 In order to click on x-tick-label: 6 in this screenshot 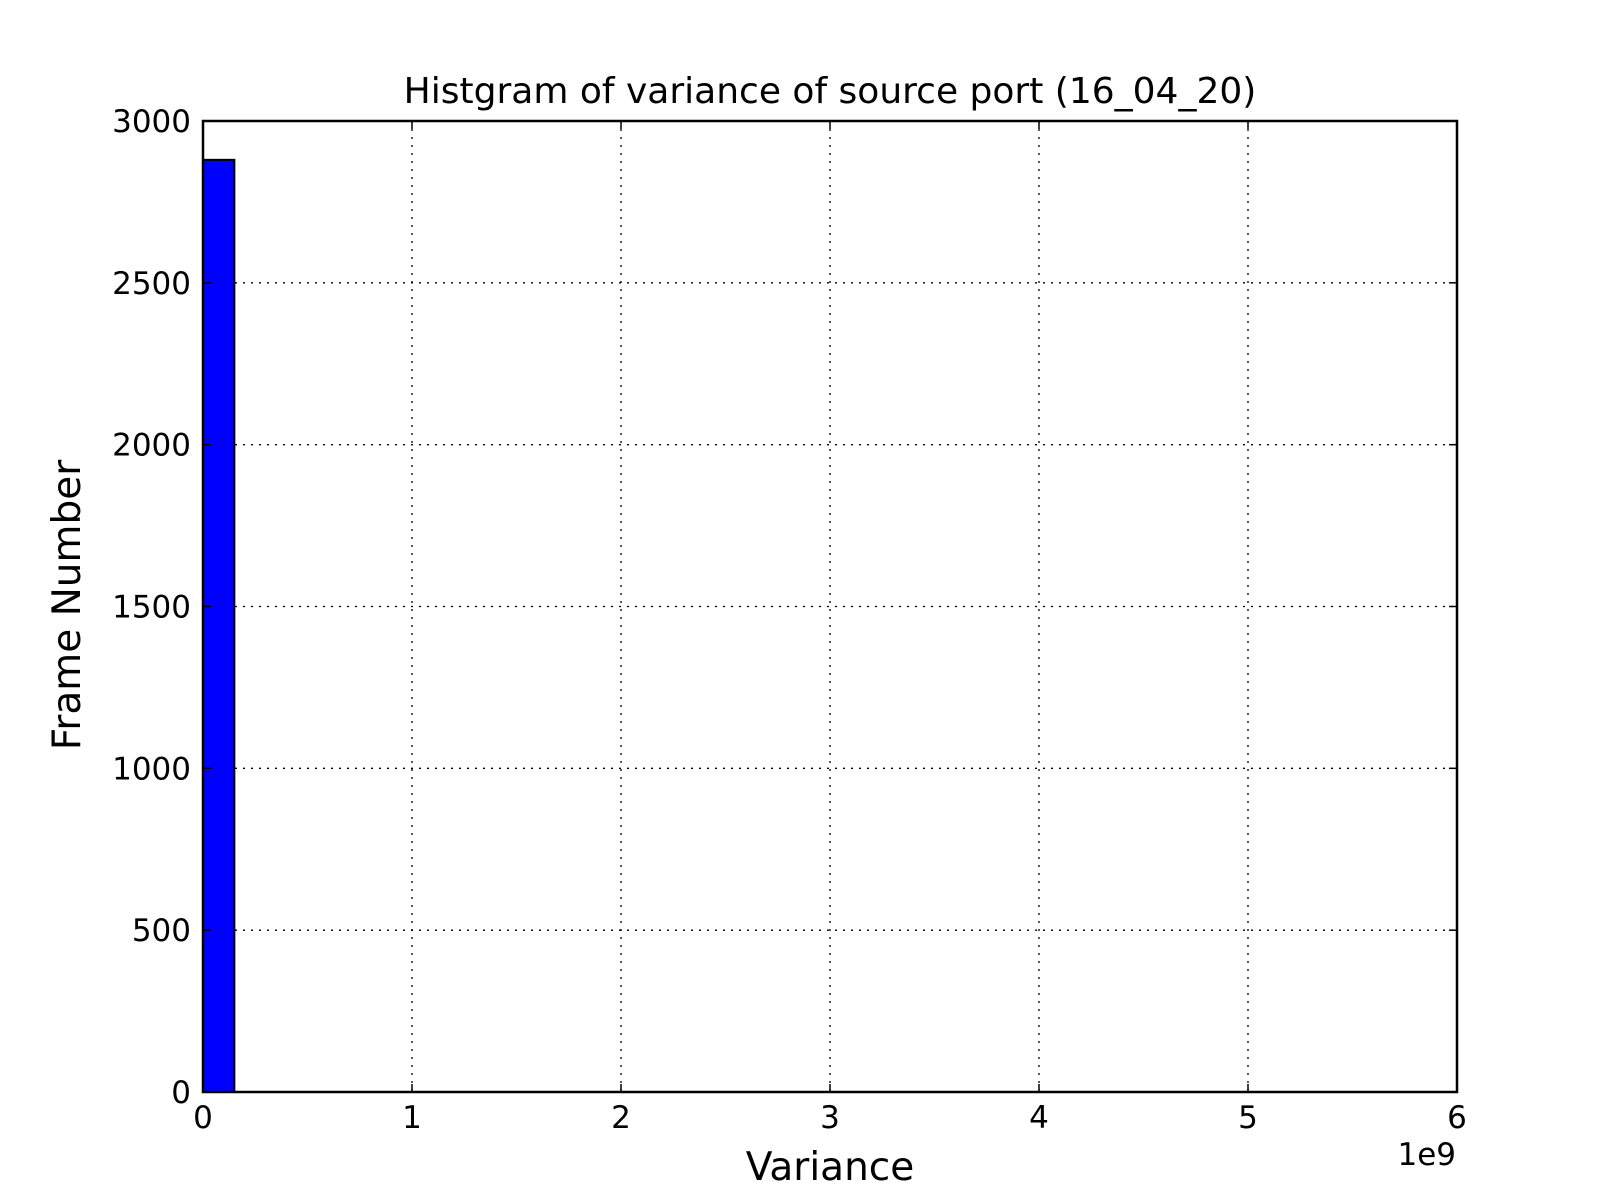, I will do `click(1457, 1118)`.